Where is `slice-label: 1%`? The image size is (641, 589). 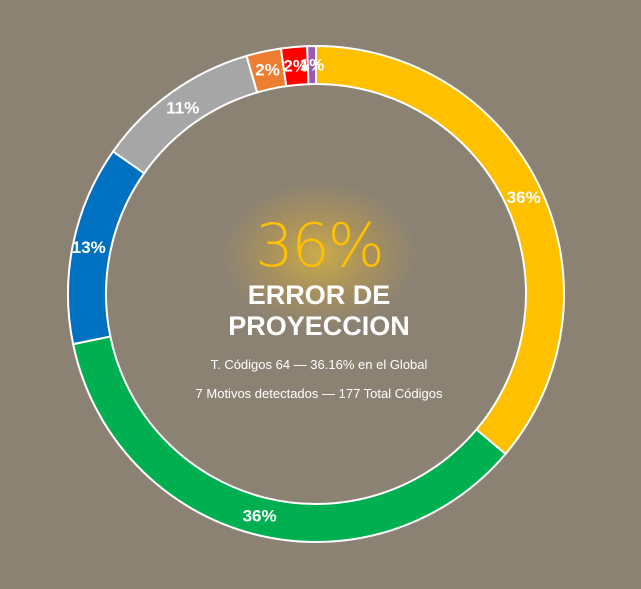
slice-label: 1% is located at coordinates (312, 65).